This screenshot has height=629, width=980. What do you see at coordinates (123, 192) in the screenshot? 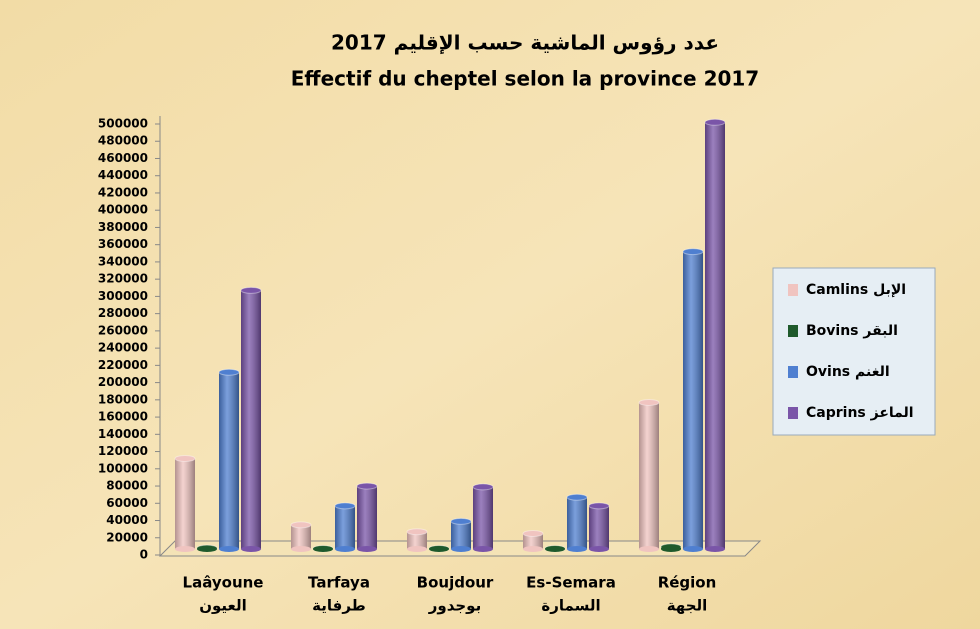
I see `y-tick-label: 420000` at bounding box center [123, 192].